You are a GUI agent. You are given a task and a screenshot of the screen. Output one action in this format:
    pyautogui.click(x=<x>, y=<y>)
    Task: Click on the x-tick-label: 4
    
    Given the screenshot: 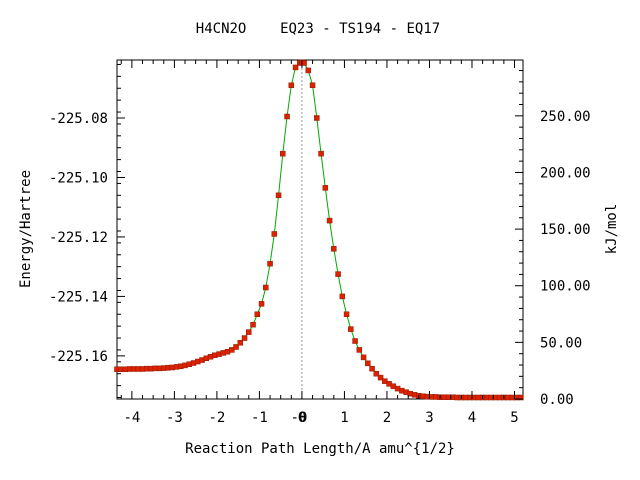 What is the action you would take?
    pyautogui.click(x=472, y=418)
    